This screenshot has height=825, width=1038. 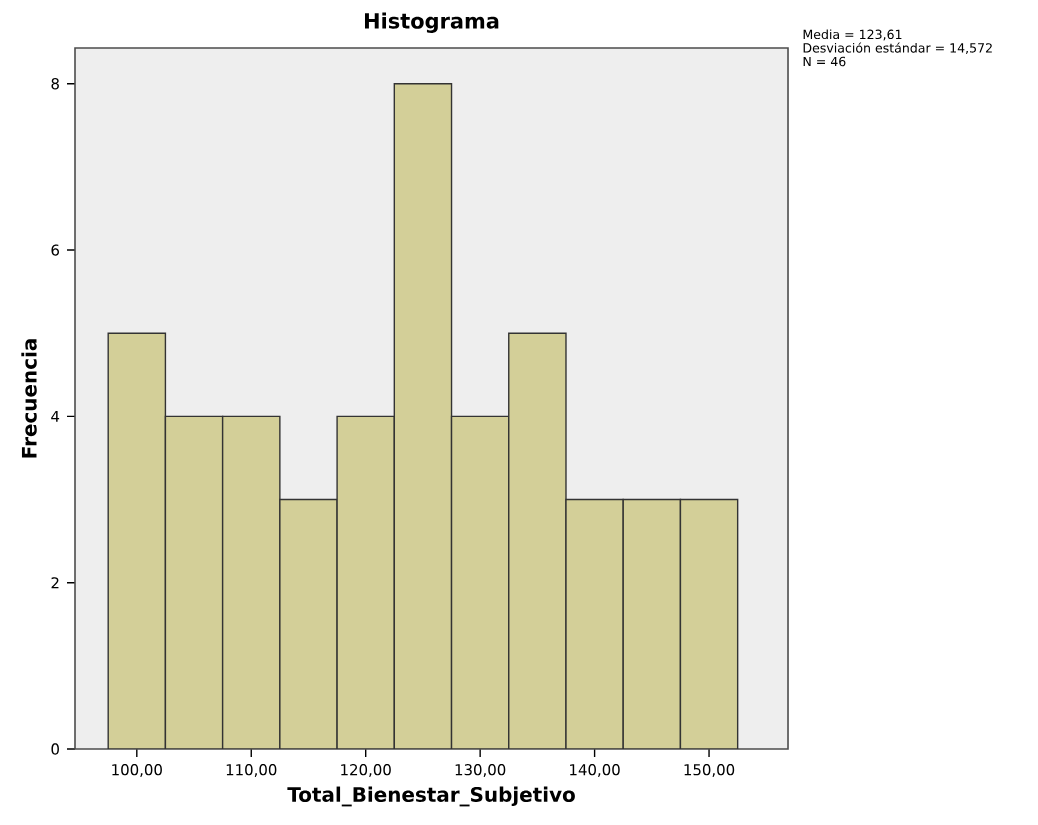 I want to click on x-tick-label: 130,00, so click(x=480, y=770).